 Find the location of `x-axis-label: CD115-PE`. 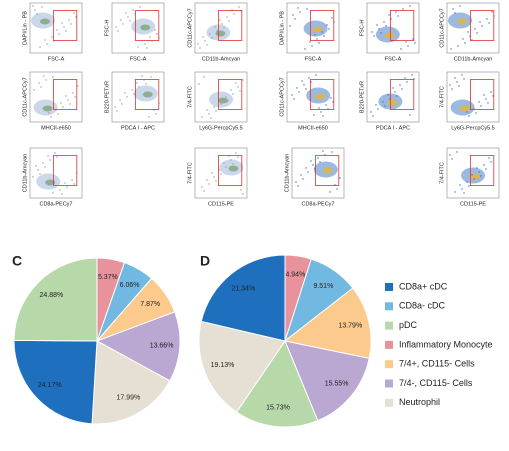

x-axis-label: CD115-PE is located at coordinates (221, 204).